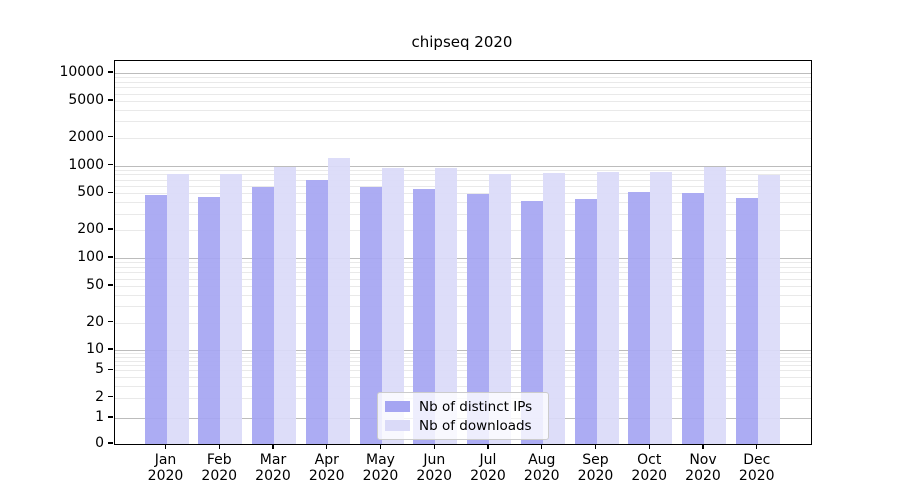 This screenshot has height=500, width=900. I want to click on x-tick-label: Dec 2020, so click(757, 468).